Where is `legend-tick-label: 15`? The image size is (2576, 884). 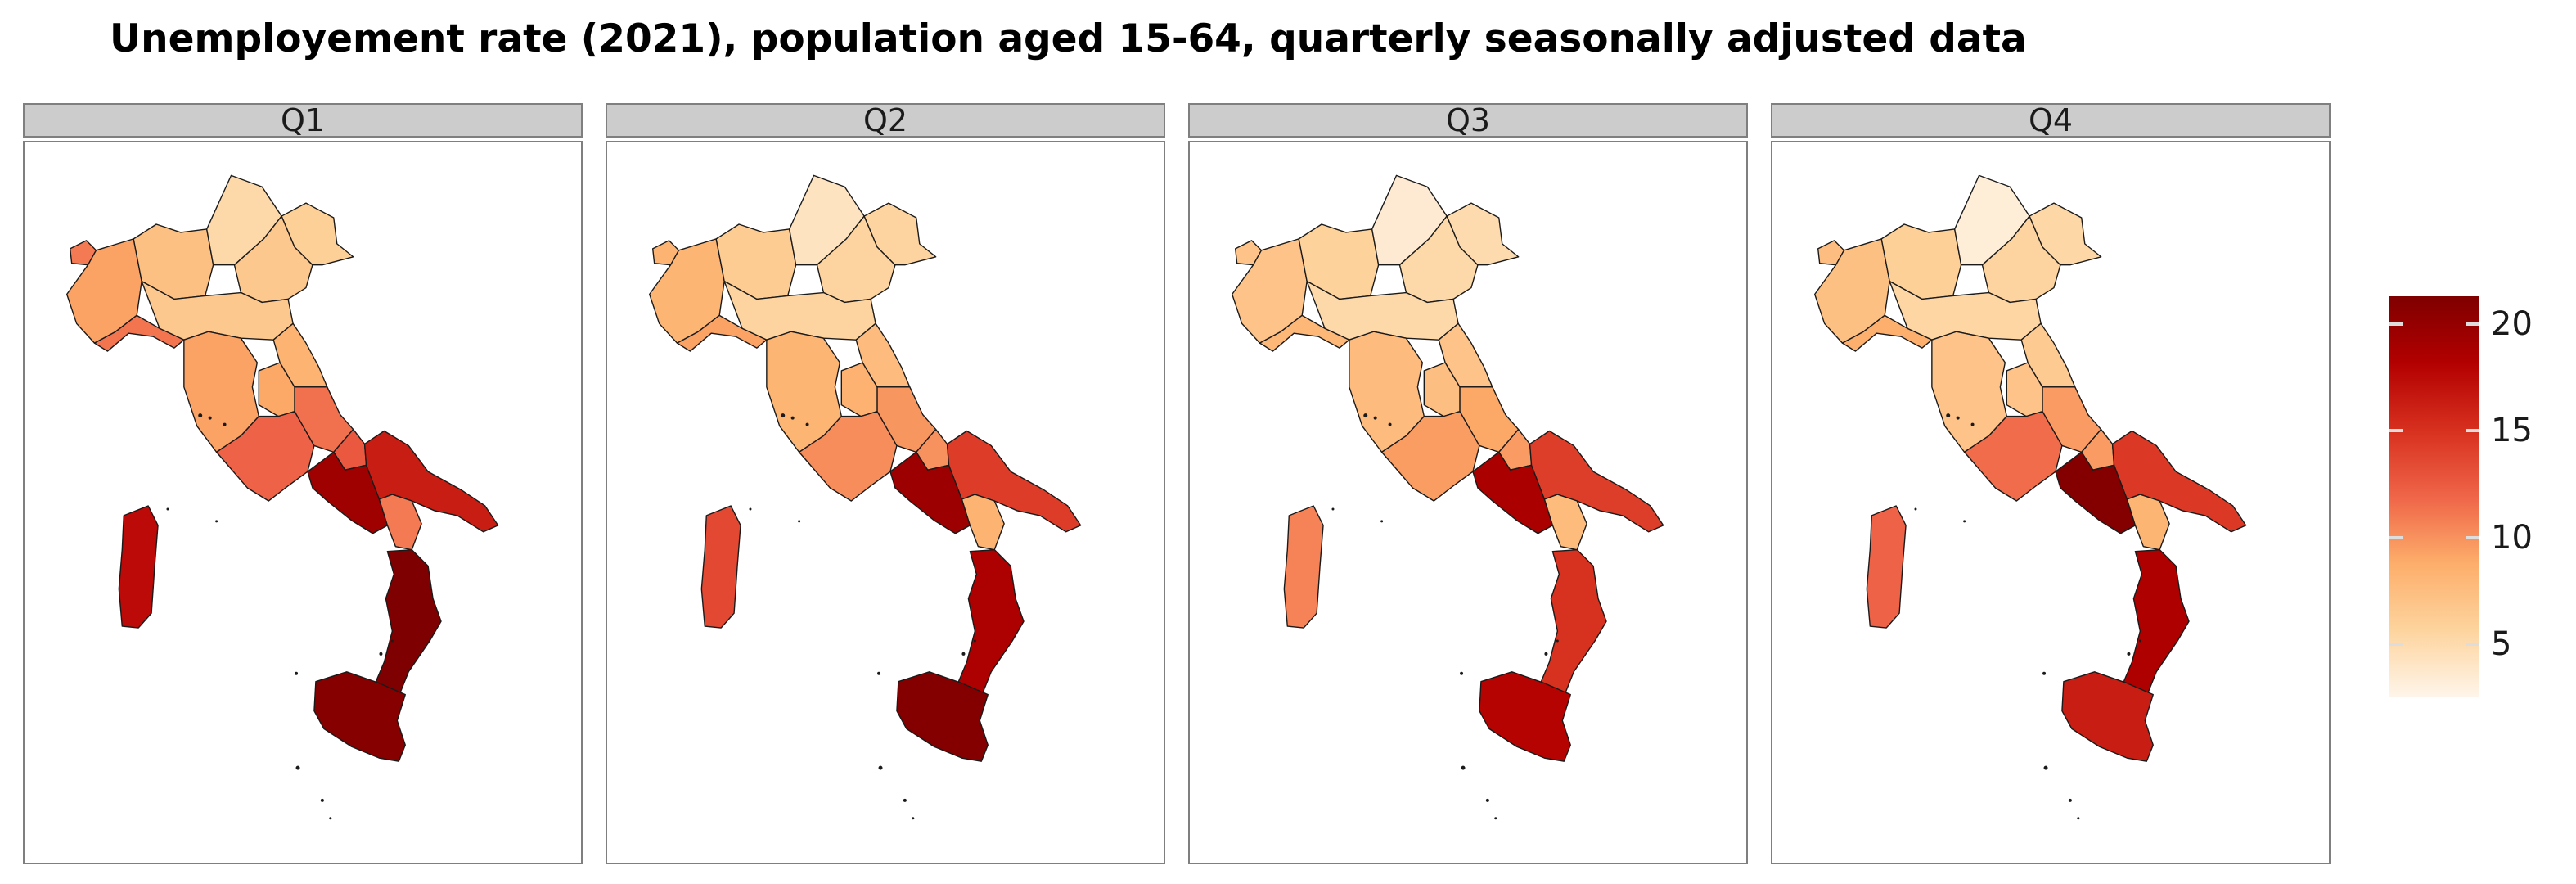 legend-tick-label: 15 is located at coordinates (2512, 431).